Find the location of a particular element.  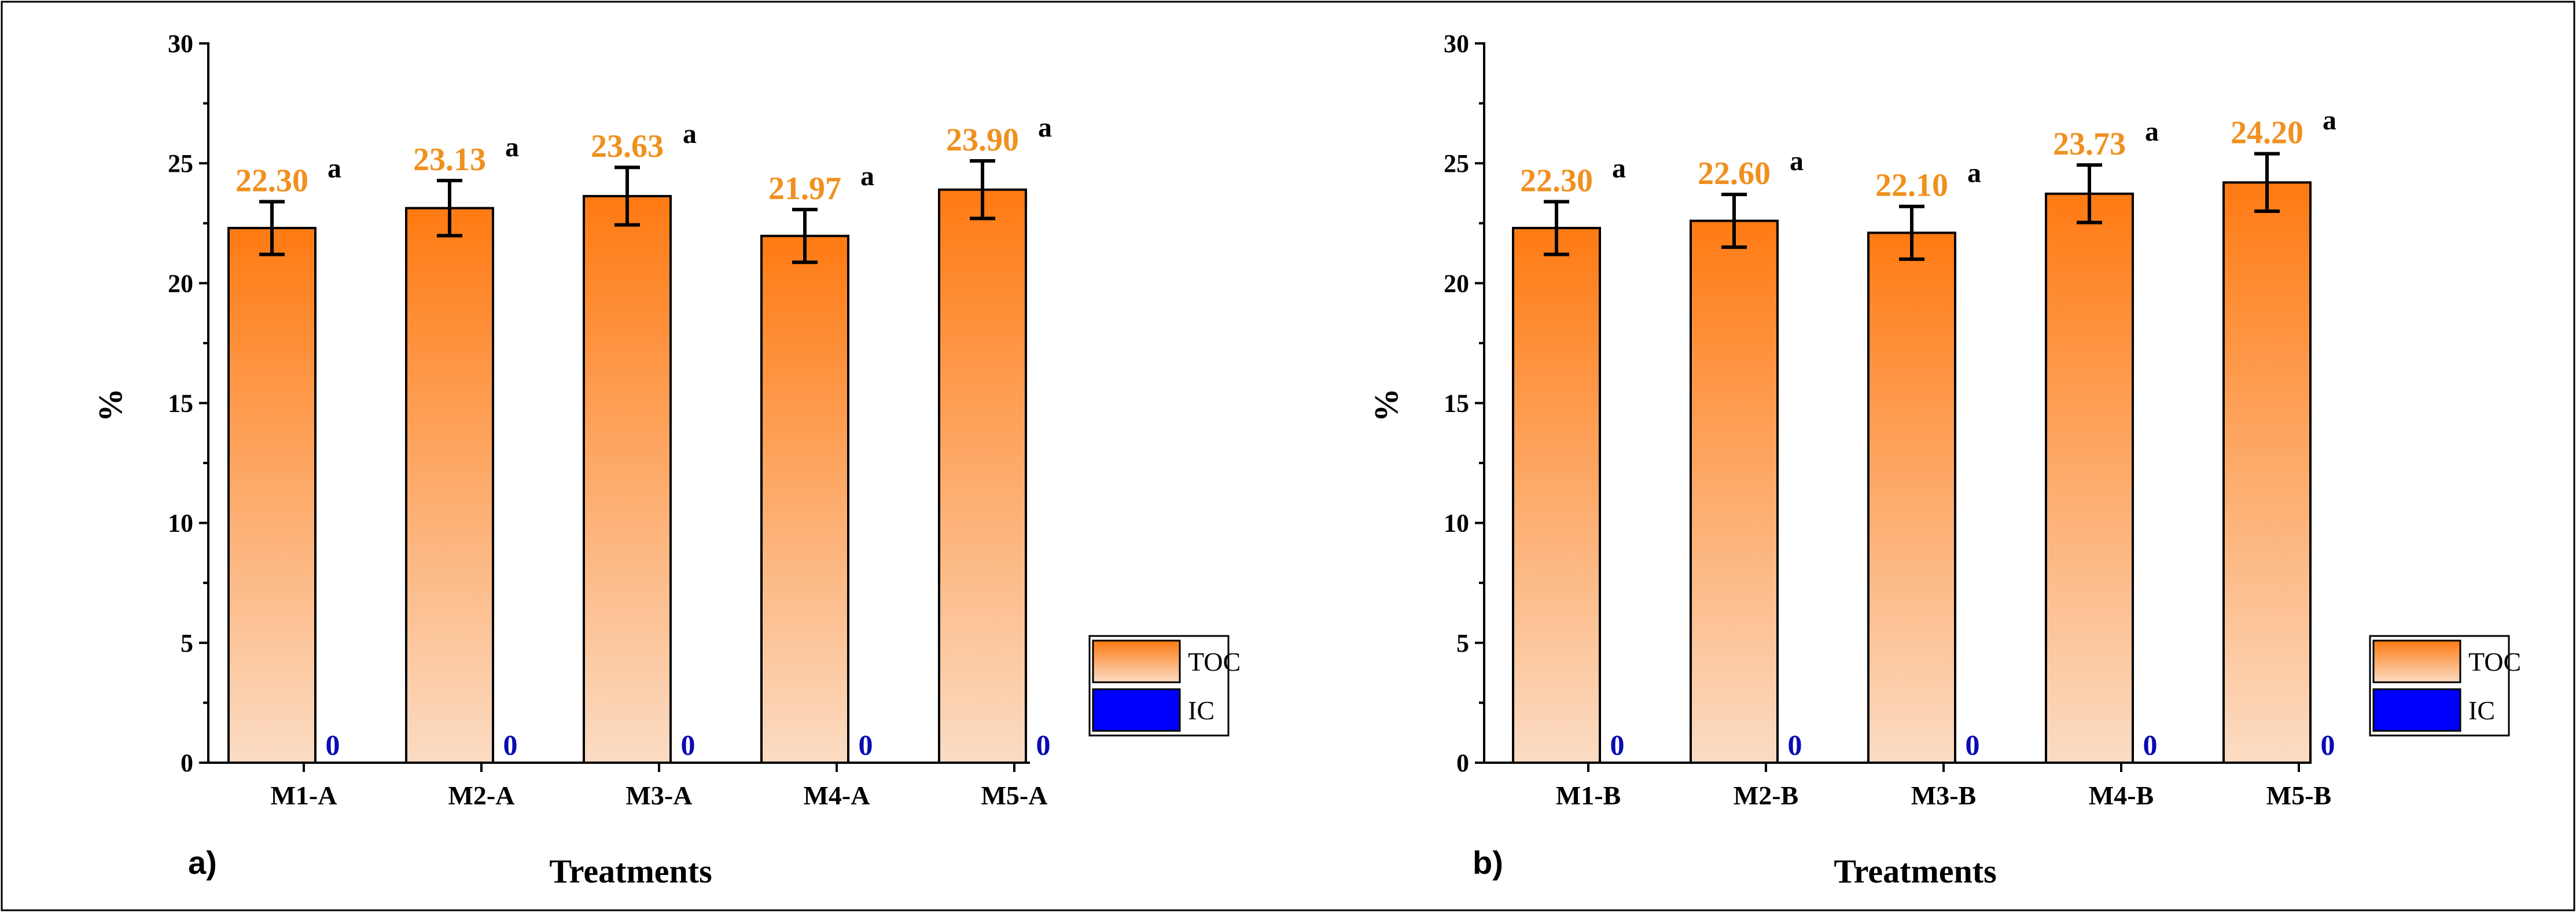

panel-label: b) is located at coordinates (1488, 862).